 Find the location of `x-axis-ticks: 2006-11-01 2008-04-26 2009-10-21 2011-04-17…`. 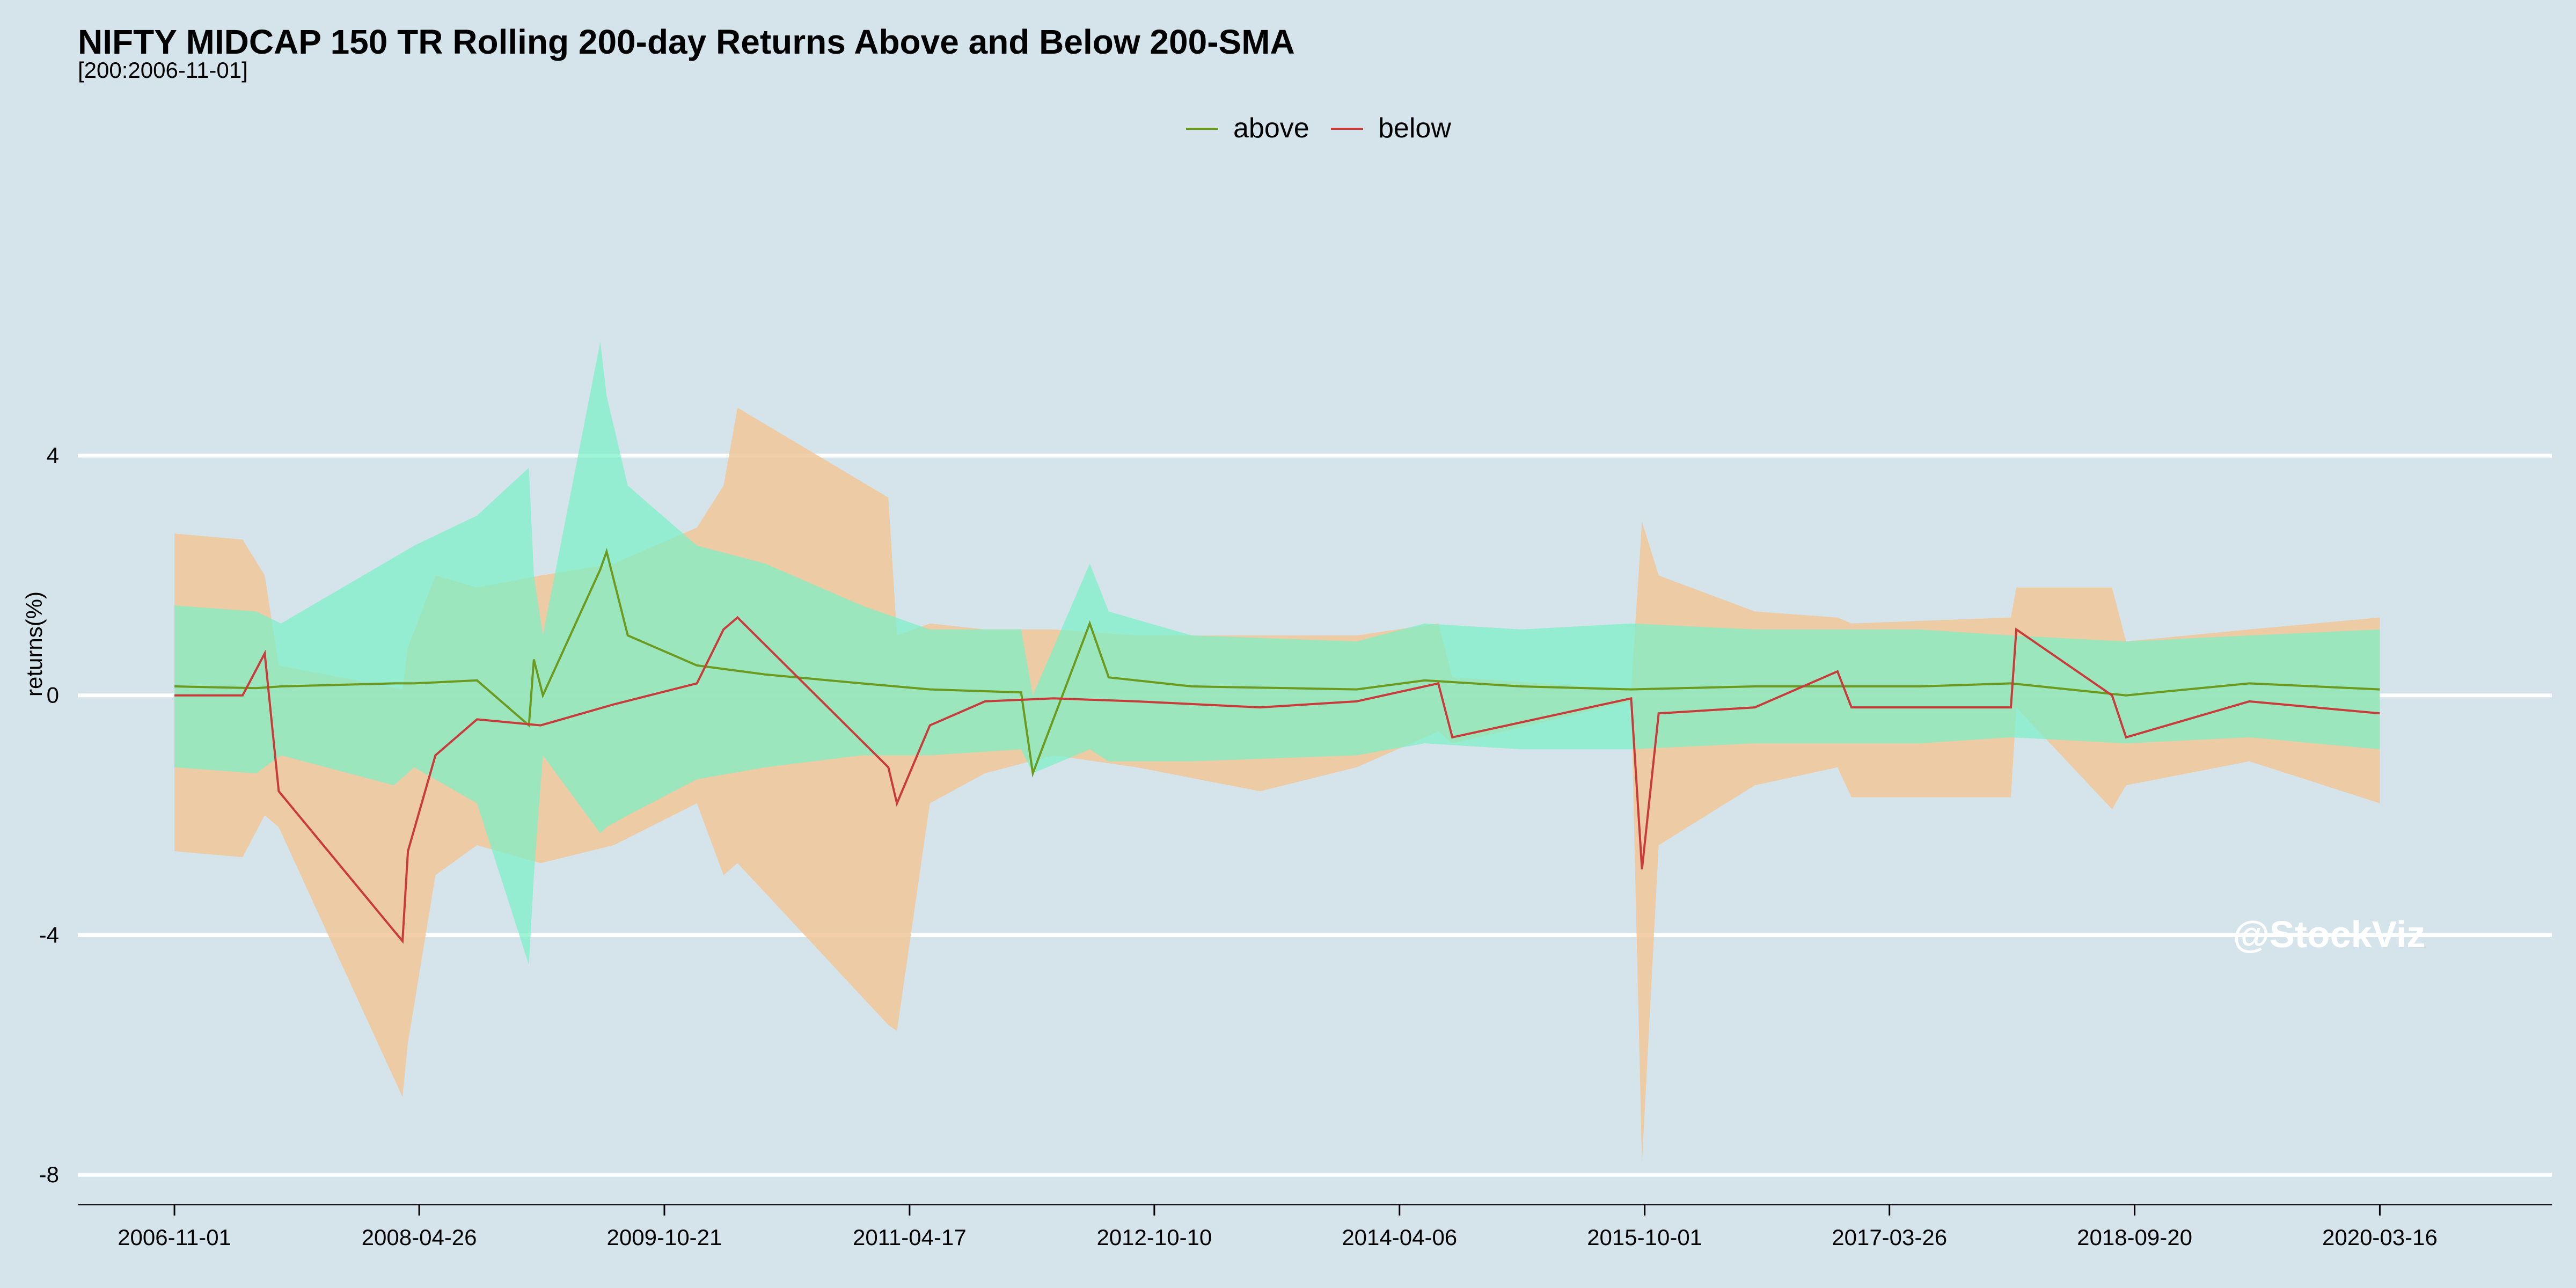

x-axis-ticks: 2006-11-01 2008-04-26 2009-10-21 2011-04-17… is located at coordinates (1278, 1227).